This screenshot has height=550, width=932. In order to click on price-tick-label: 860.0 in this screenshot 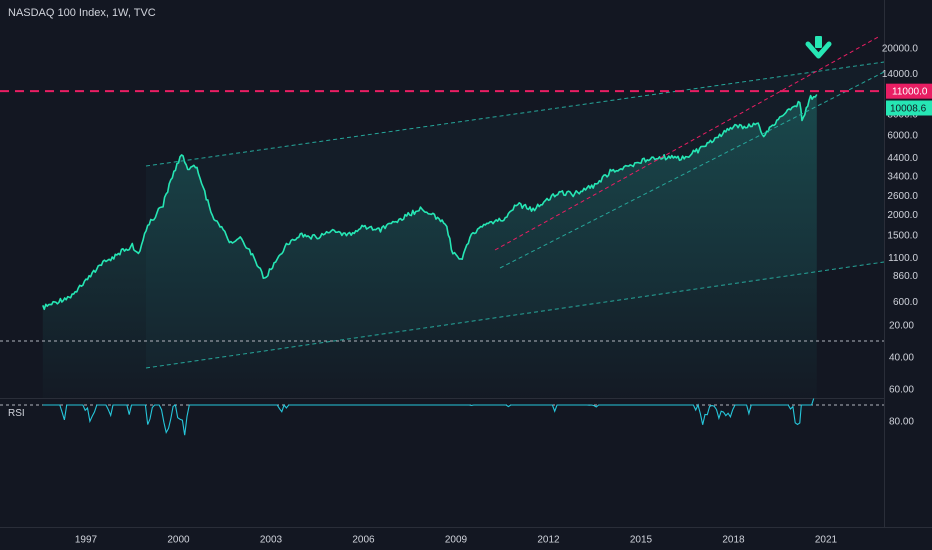, I will do `click(905, 276)`.